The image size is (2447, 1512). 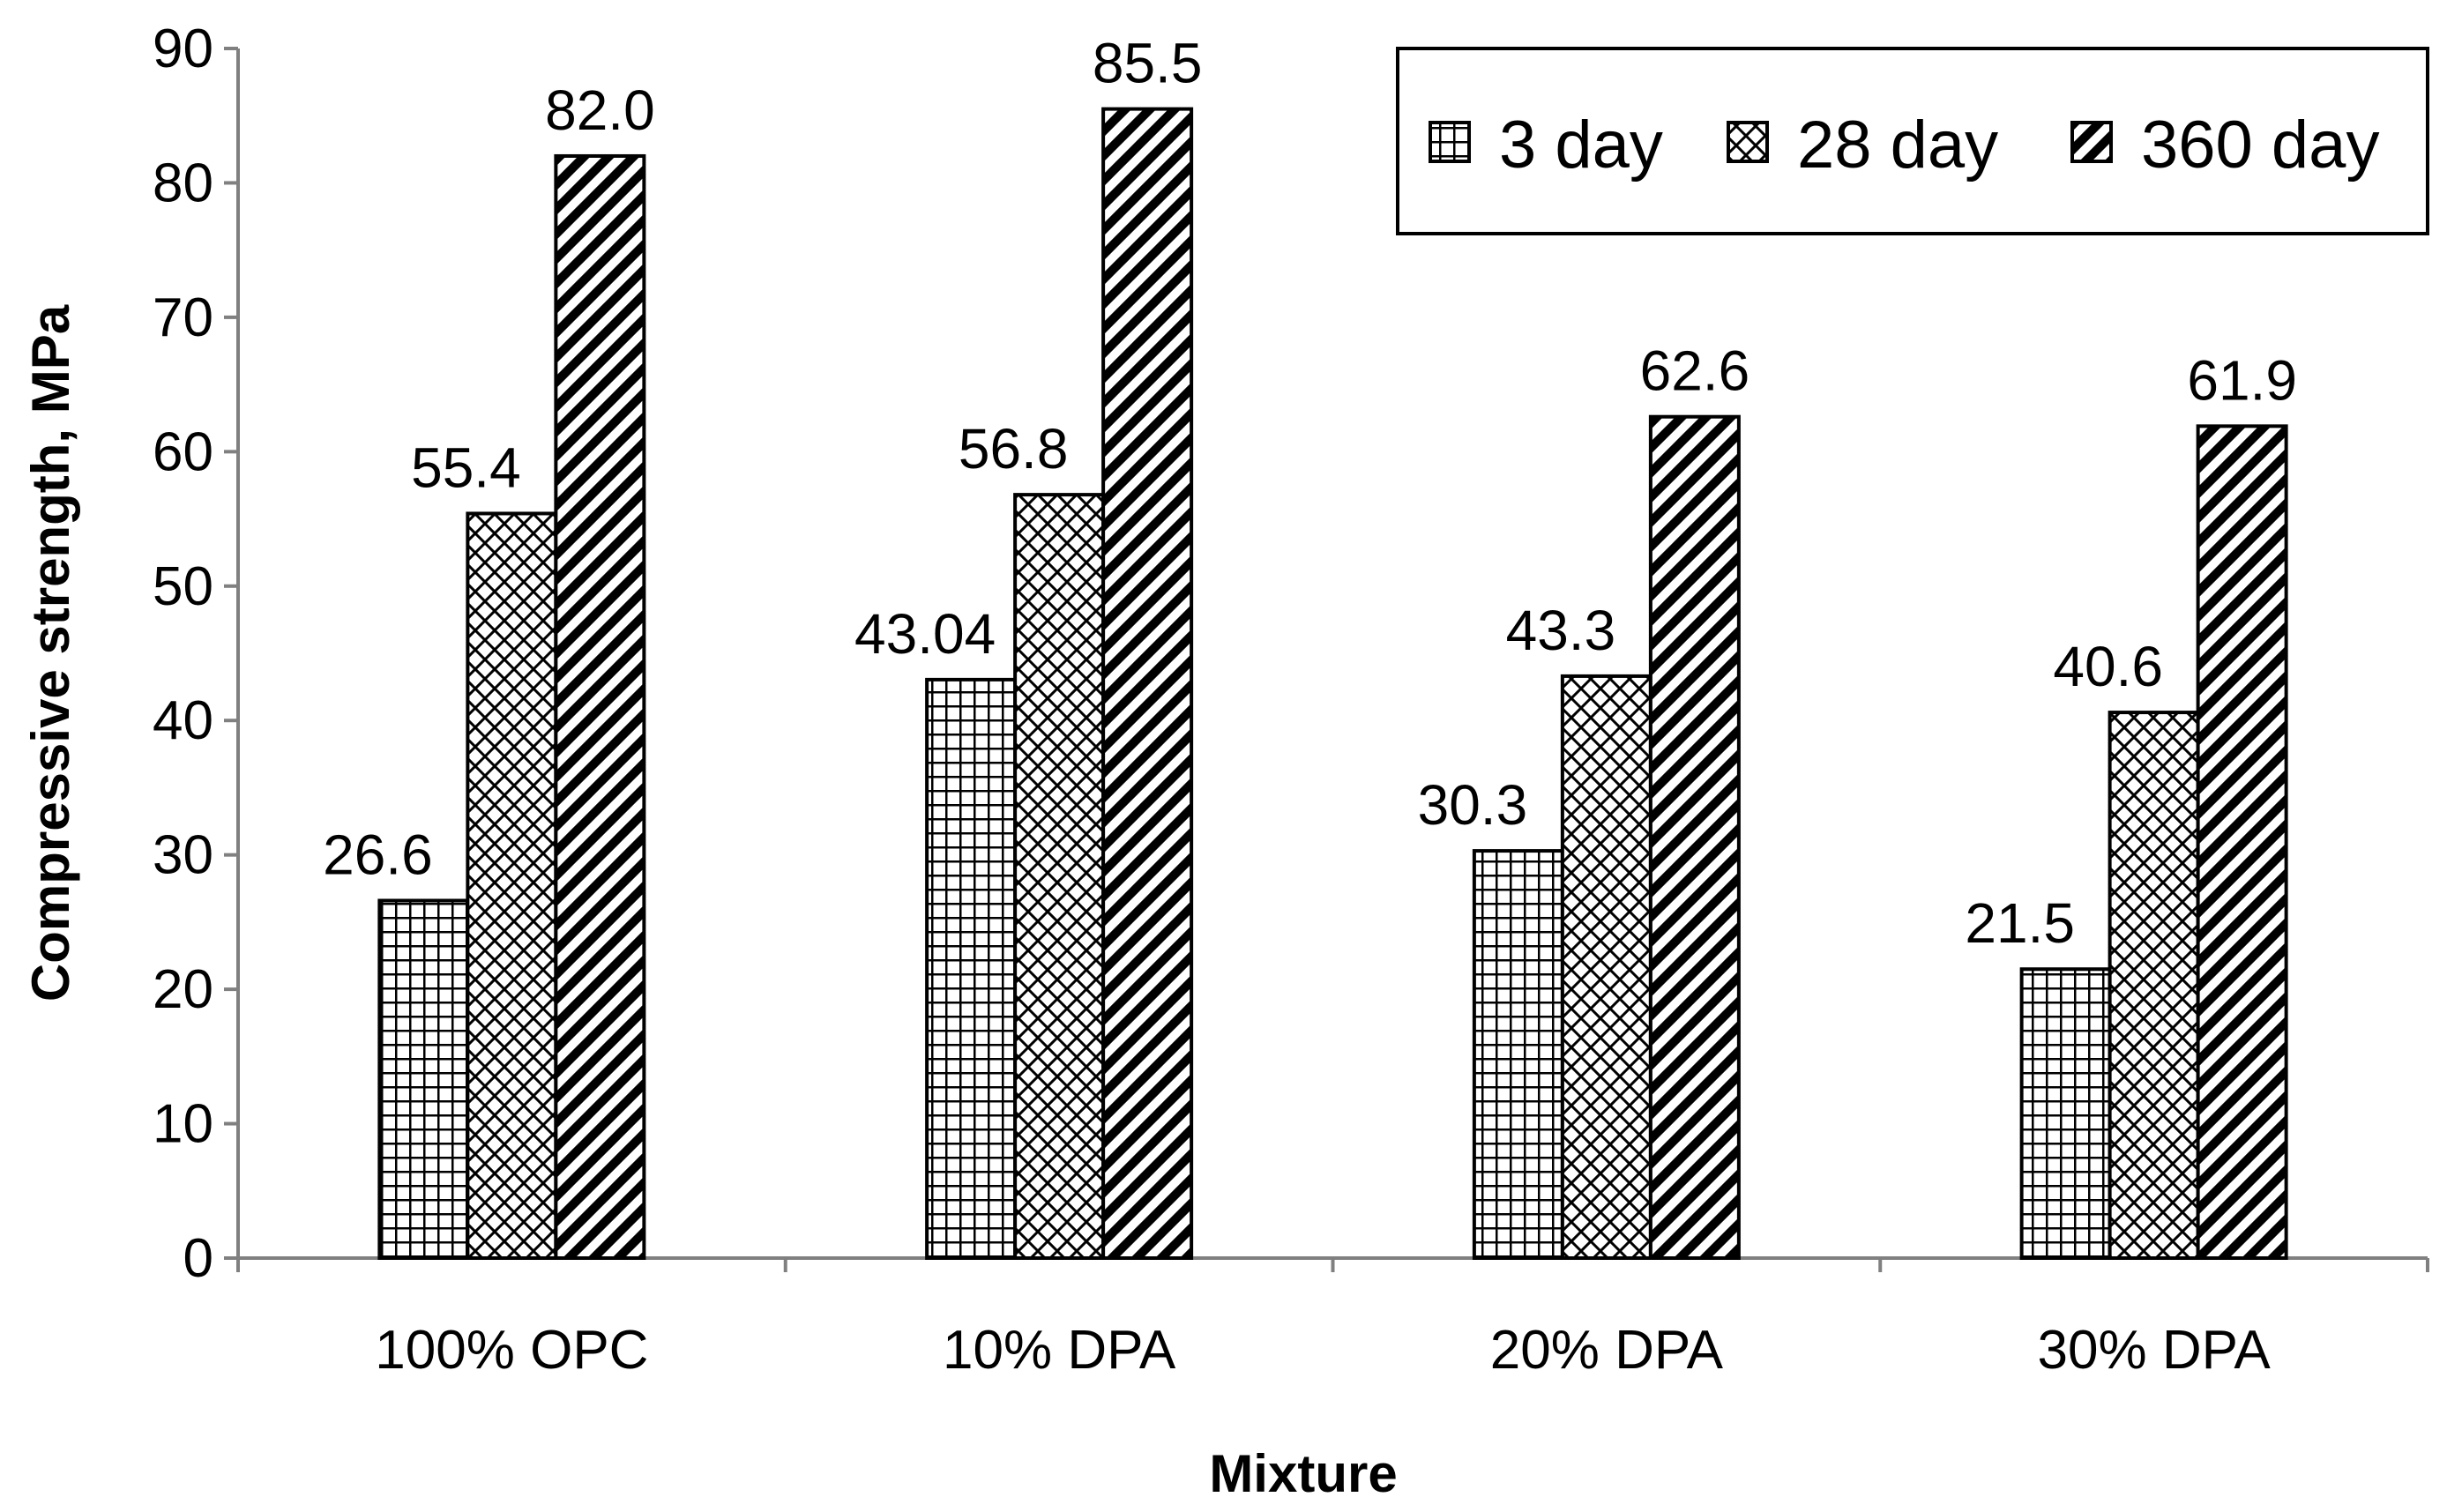 What do you see at coordinates (2260, 145) in the screenshot?
I see `legend-label-360-day: 360 day` at bounding box center [2260, 145].